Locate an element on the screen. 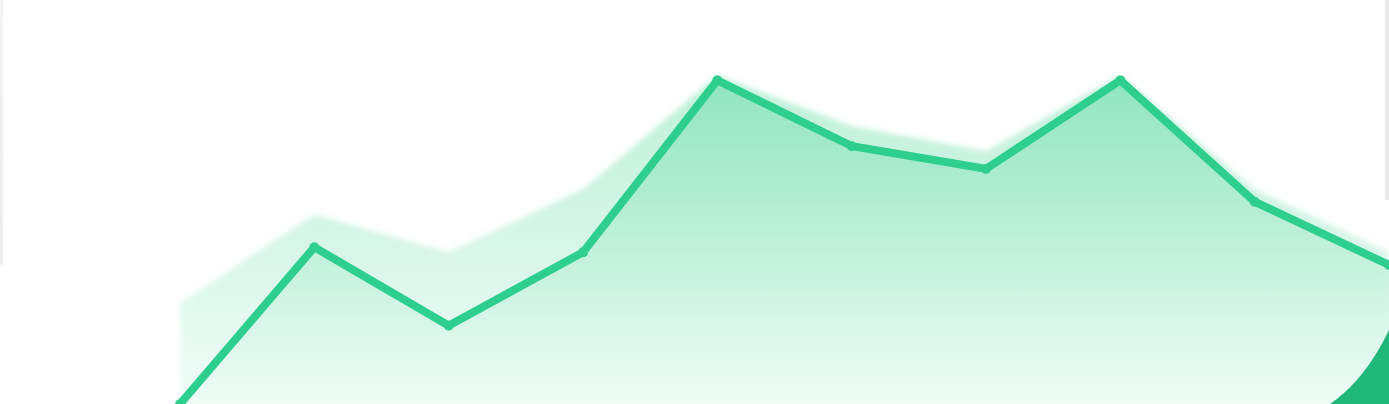 The image size is (1389, 404). panel-left-border is located at coordinates (1, 132).